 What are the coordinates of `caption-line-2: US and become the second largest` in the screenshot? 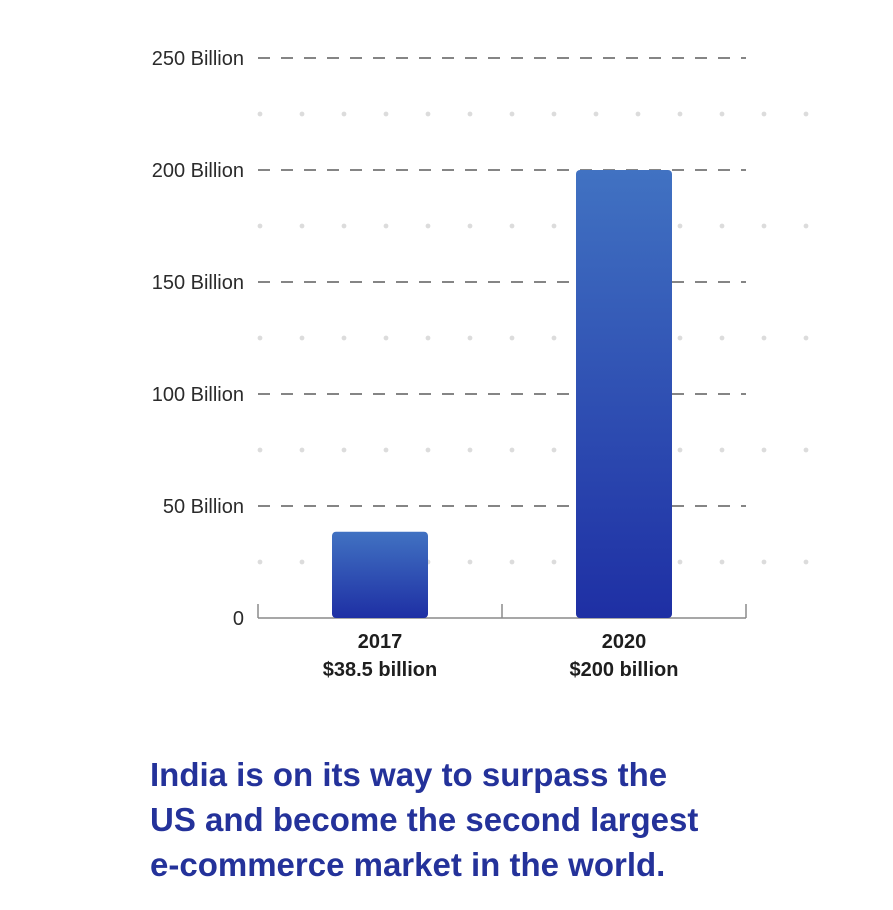 It's located at (424, 819).